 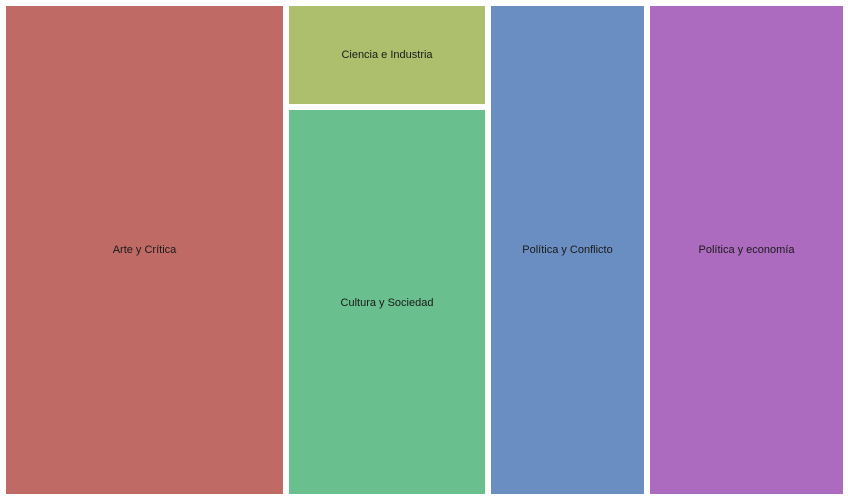 I want to click on tile-ciencia-e-industria: Ciencia e Industria, so click(x=387, y=55).